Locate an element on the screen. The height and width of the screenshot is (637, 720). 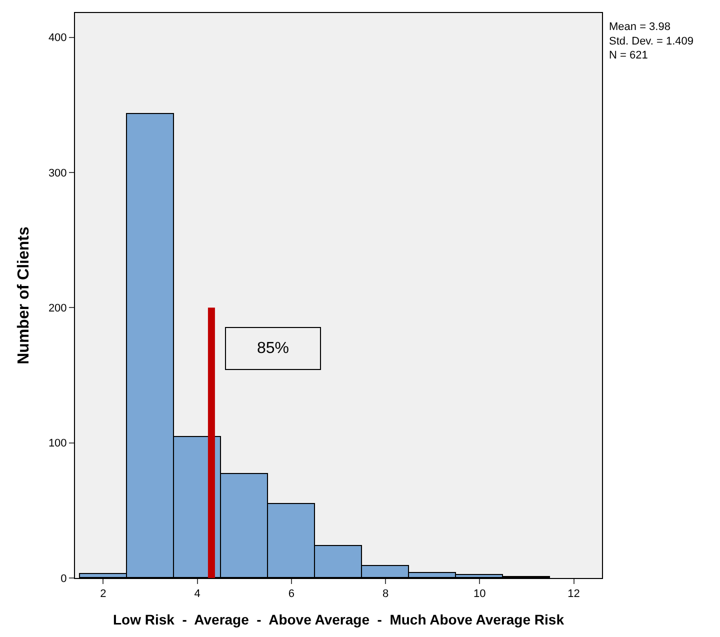
x-tick-label: 12 is located at coordinates (574, 594).